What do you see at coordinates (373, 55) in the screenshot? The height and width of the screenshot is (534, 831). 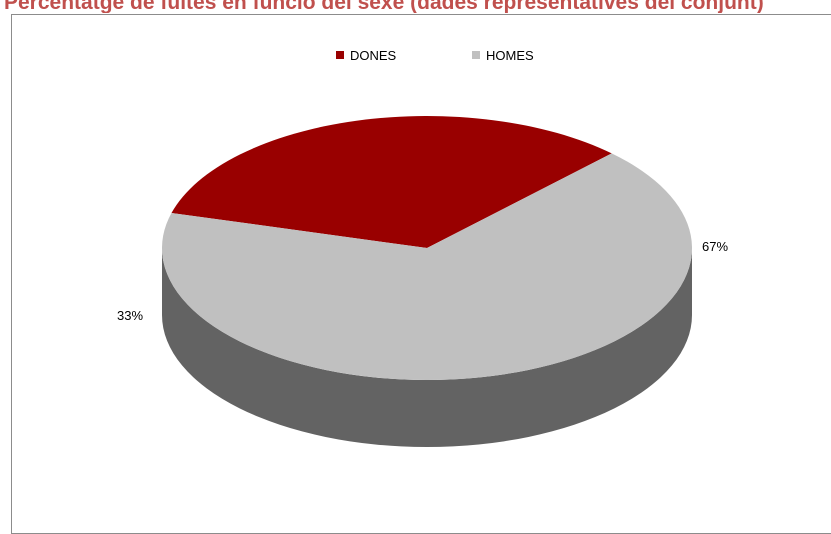 I see `legend-label-dones: DONES` at bounding box center [373, 55].